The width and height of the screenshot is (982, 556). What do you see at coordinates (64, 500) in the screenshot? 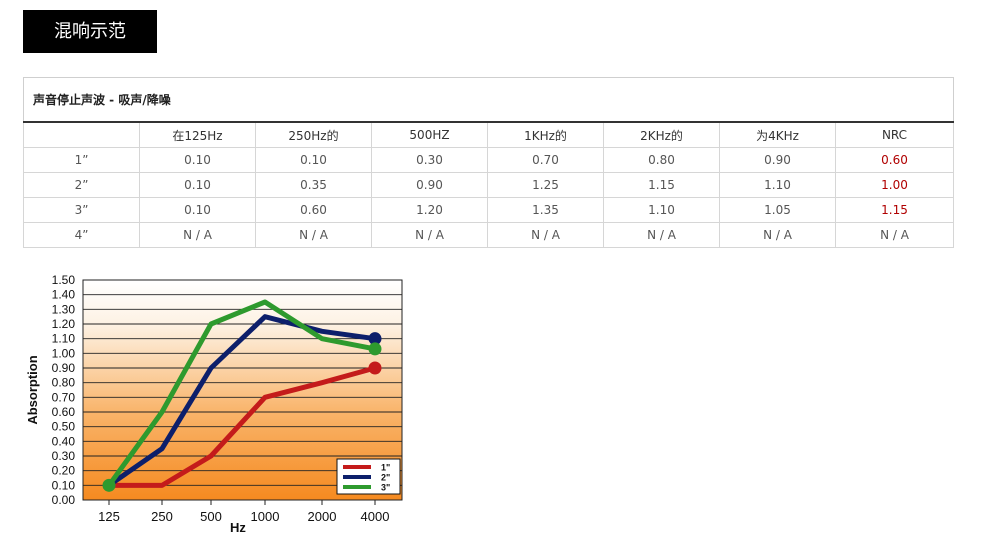
I see `y-tick-label: 0.00` at bounding box center [64, 500].